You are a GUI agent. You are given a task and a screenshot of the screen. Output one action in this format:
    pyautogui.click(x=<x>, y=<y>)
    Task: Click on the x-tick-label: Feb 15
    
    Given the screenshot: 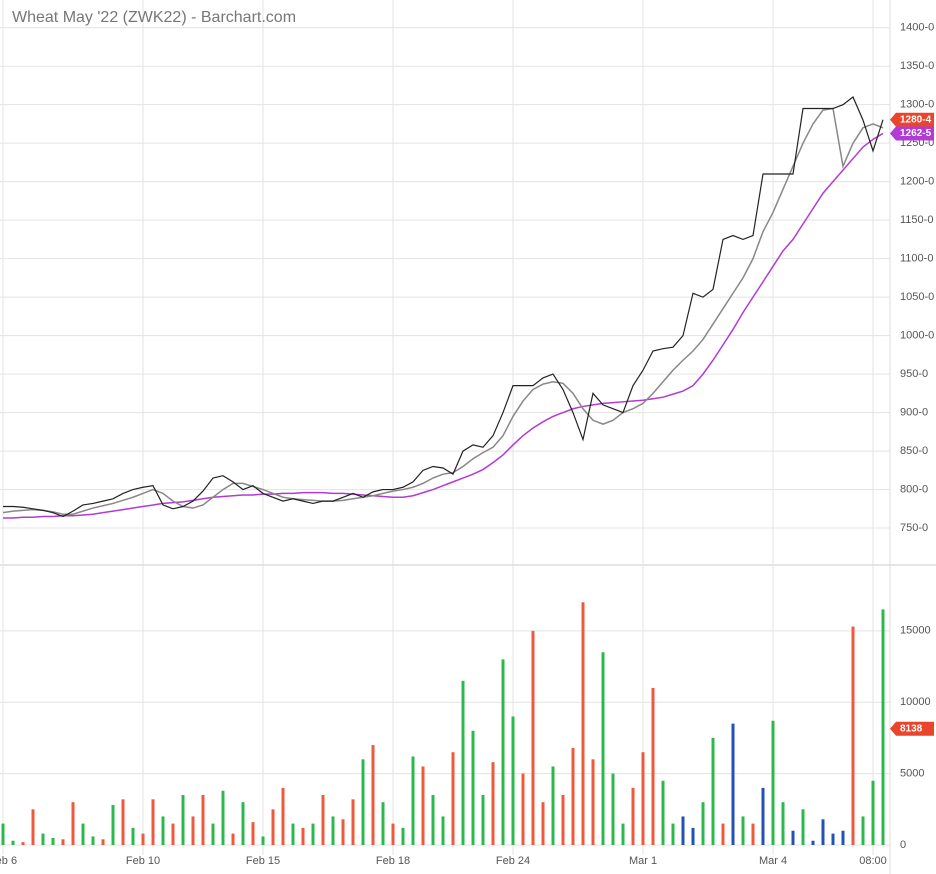 What is the action you would take?
    pyautogui.click(x=263, y=861)
    